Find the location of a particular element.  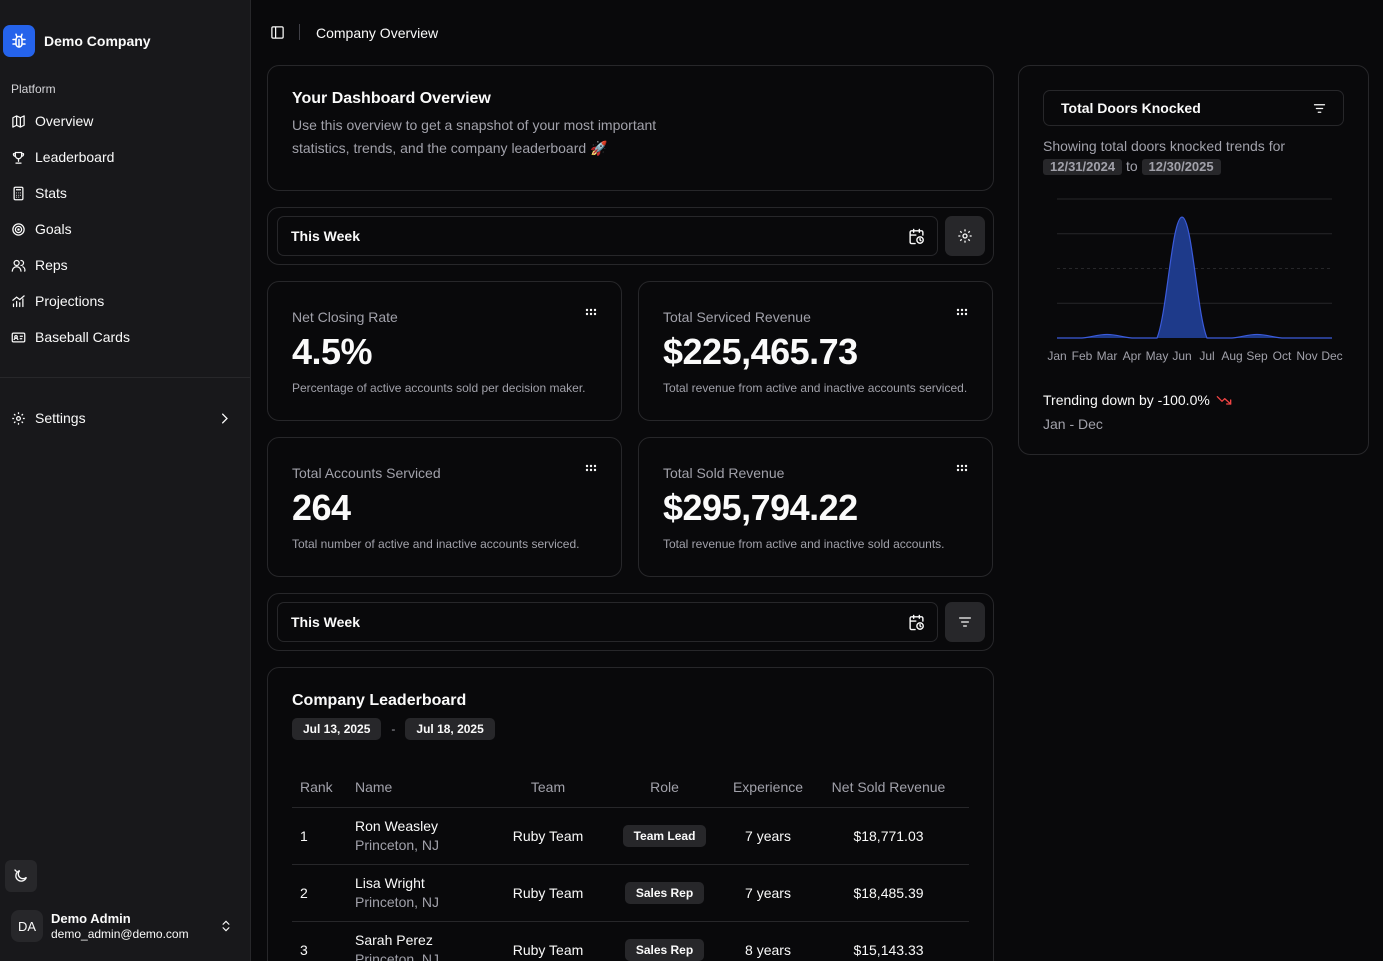

revenue-cell: $18,485.39 is located at coordinates (888, 892).